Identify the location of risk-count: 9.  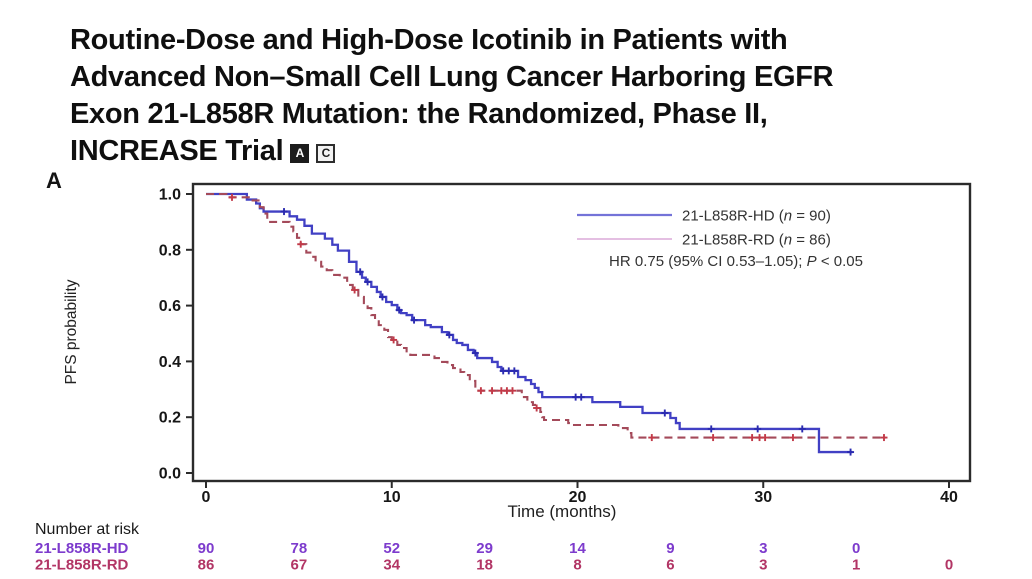
(670, 548).